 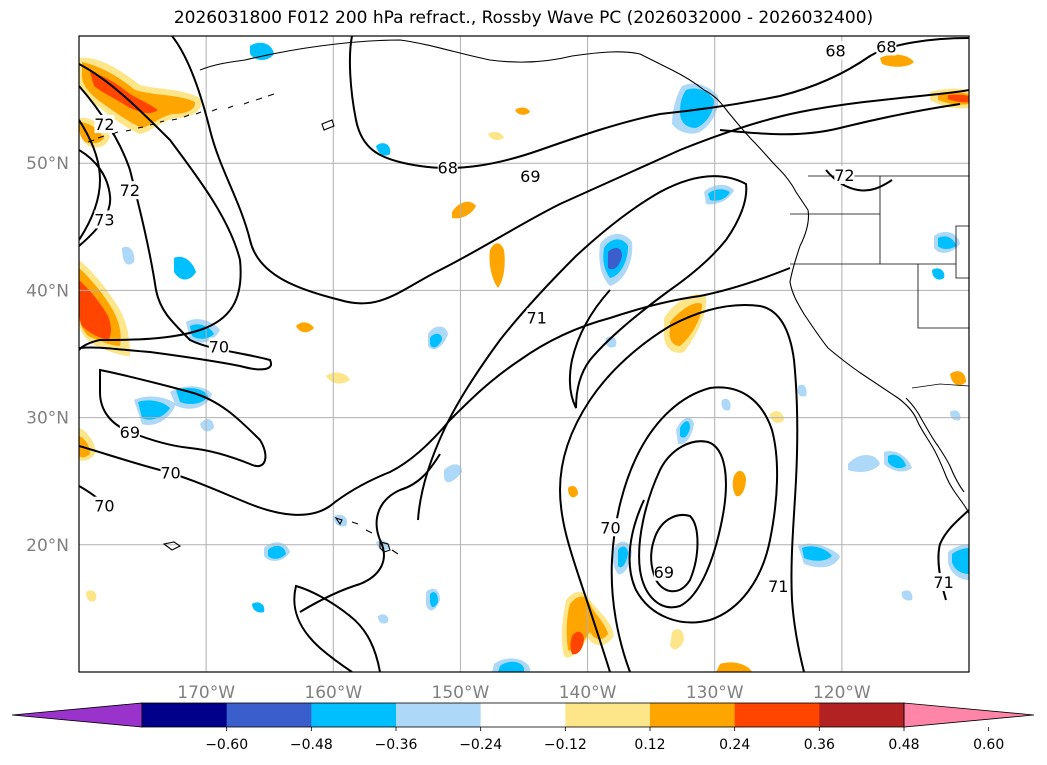 I want to click on us-mexico-border, so click(x=940, y=386).